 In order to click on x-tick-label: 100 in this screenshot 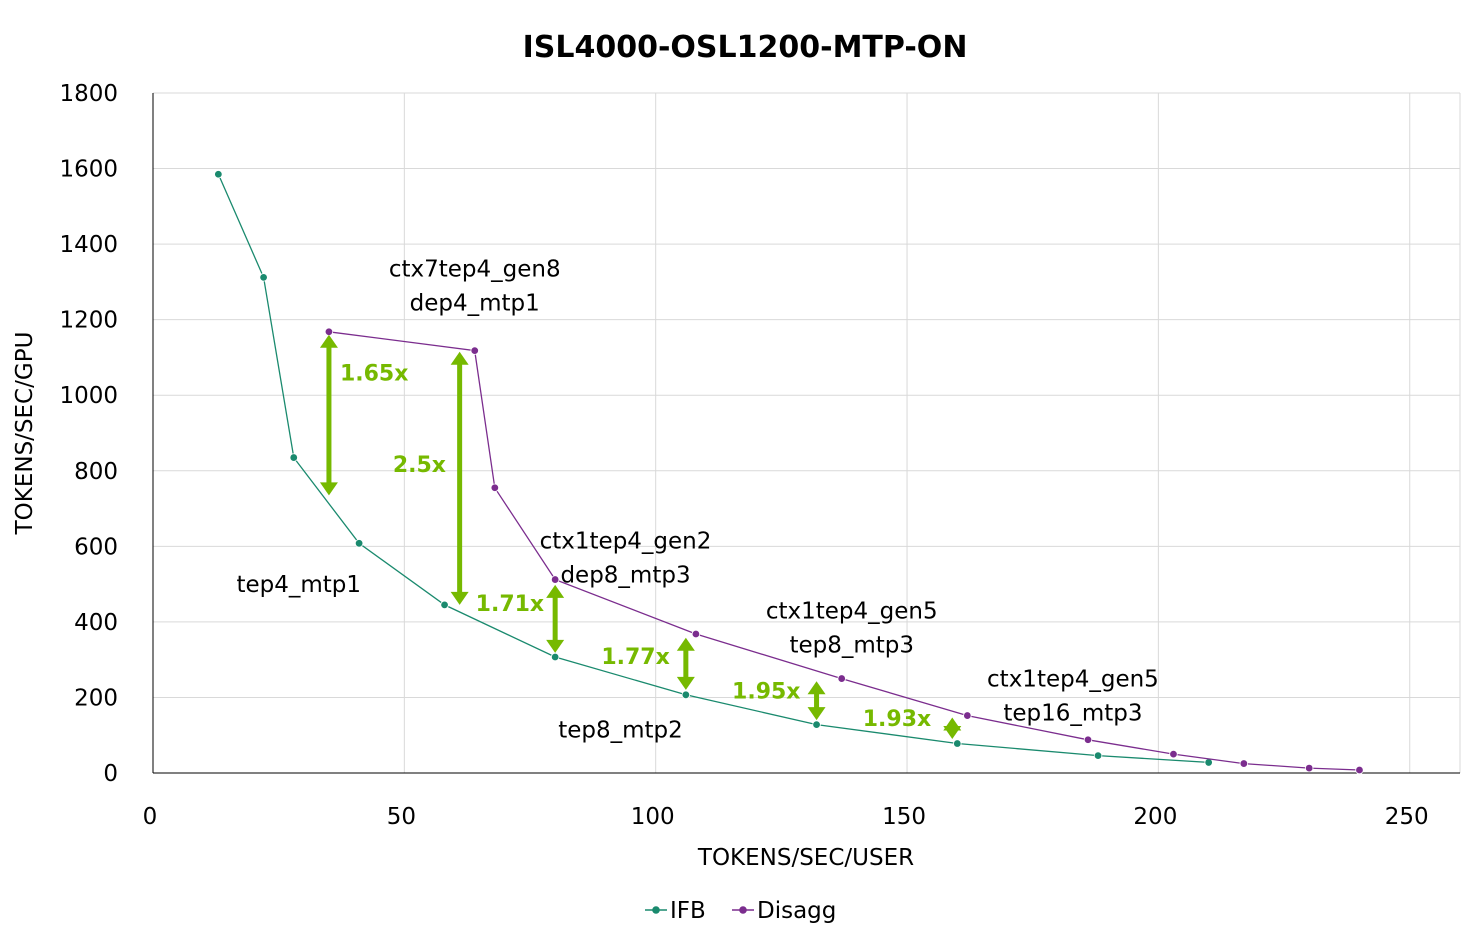, I will do `click(653, 817)`.